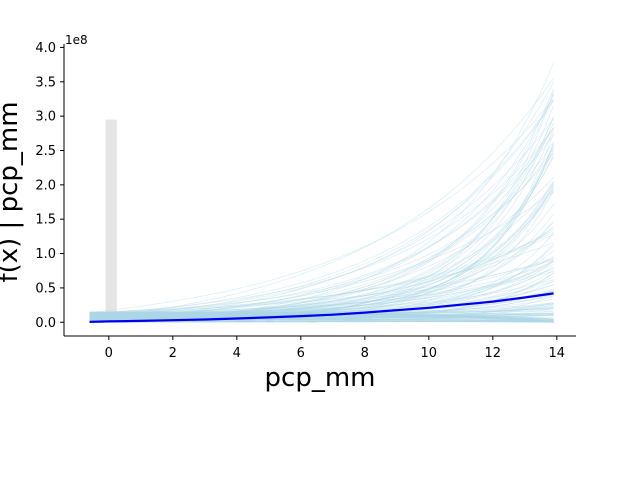  I want to click on y-tick-label: 2.5, so click(45, 151).